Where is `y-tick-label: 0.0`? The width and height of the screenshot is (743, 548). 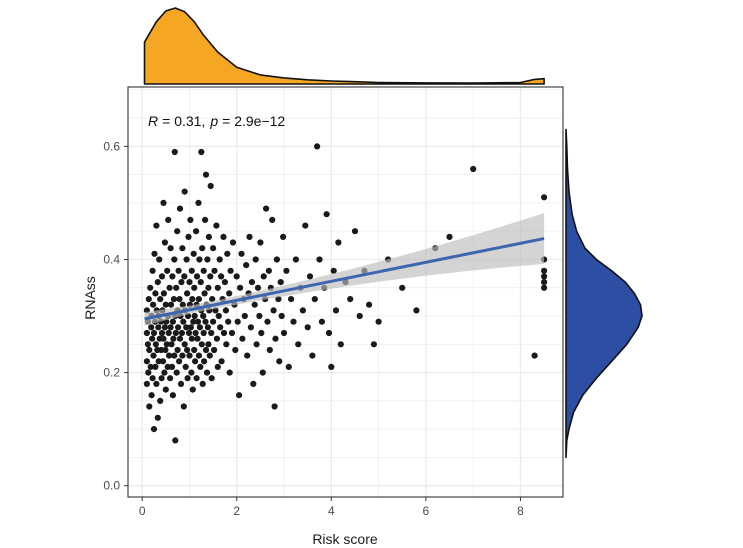
y-tick-label: 0.0 is located at coordinates (111, 486).